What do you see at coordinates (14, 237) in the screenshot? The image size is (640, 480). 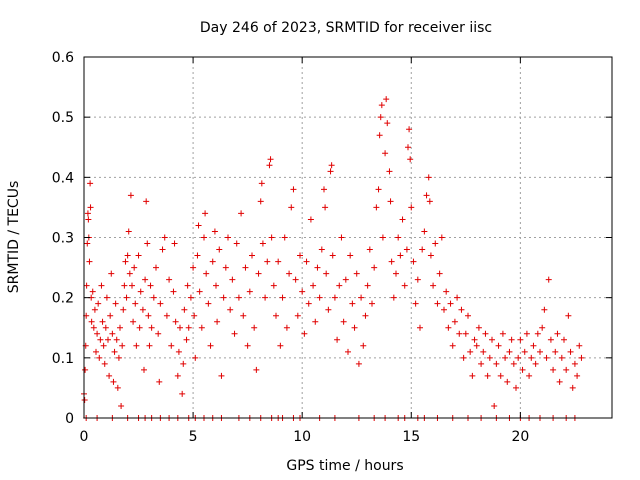 I see `y-axis-label: SRMTID / TECUs` at bounding box center [14, 237].